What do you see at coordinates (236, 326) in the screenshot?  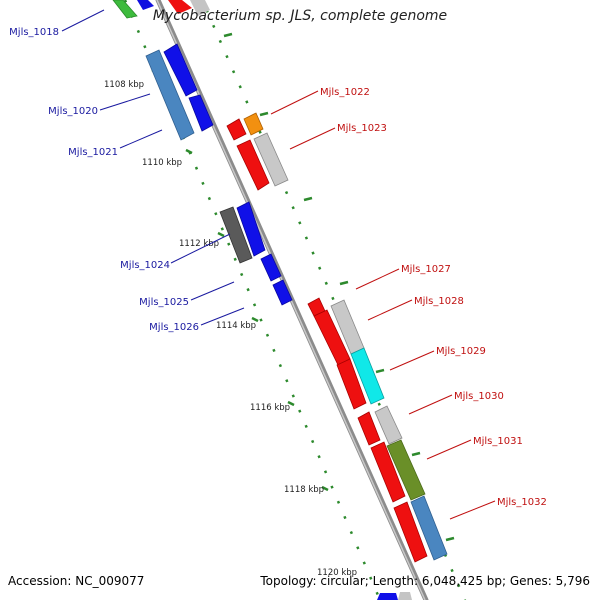 I see `tick-label-1114: 1114 kbp` at bounding box center [236, 326].